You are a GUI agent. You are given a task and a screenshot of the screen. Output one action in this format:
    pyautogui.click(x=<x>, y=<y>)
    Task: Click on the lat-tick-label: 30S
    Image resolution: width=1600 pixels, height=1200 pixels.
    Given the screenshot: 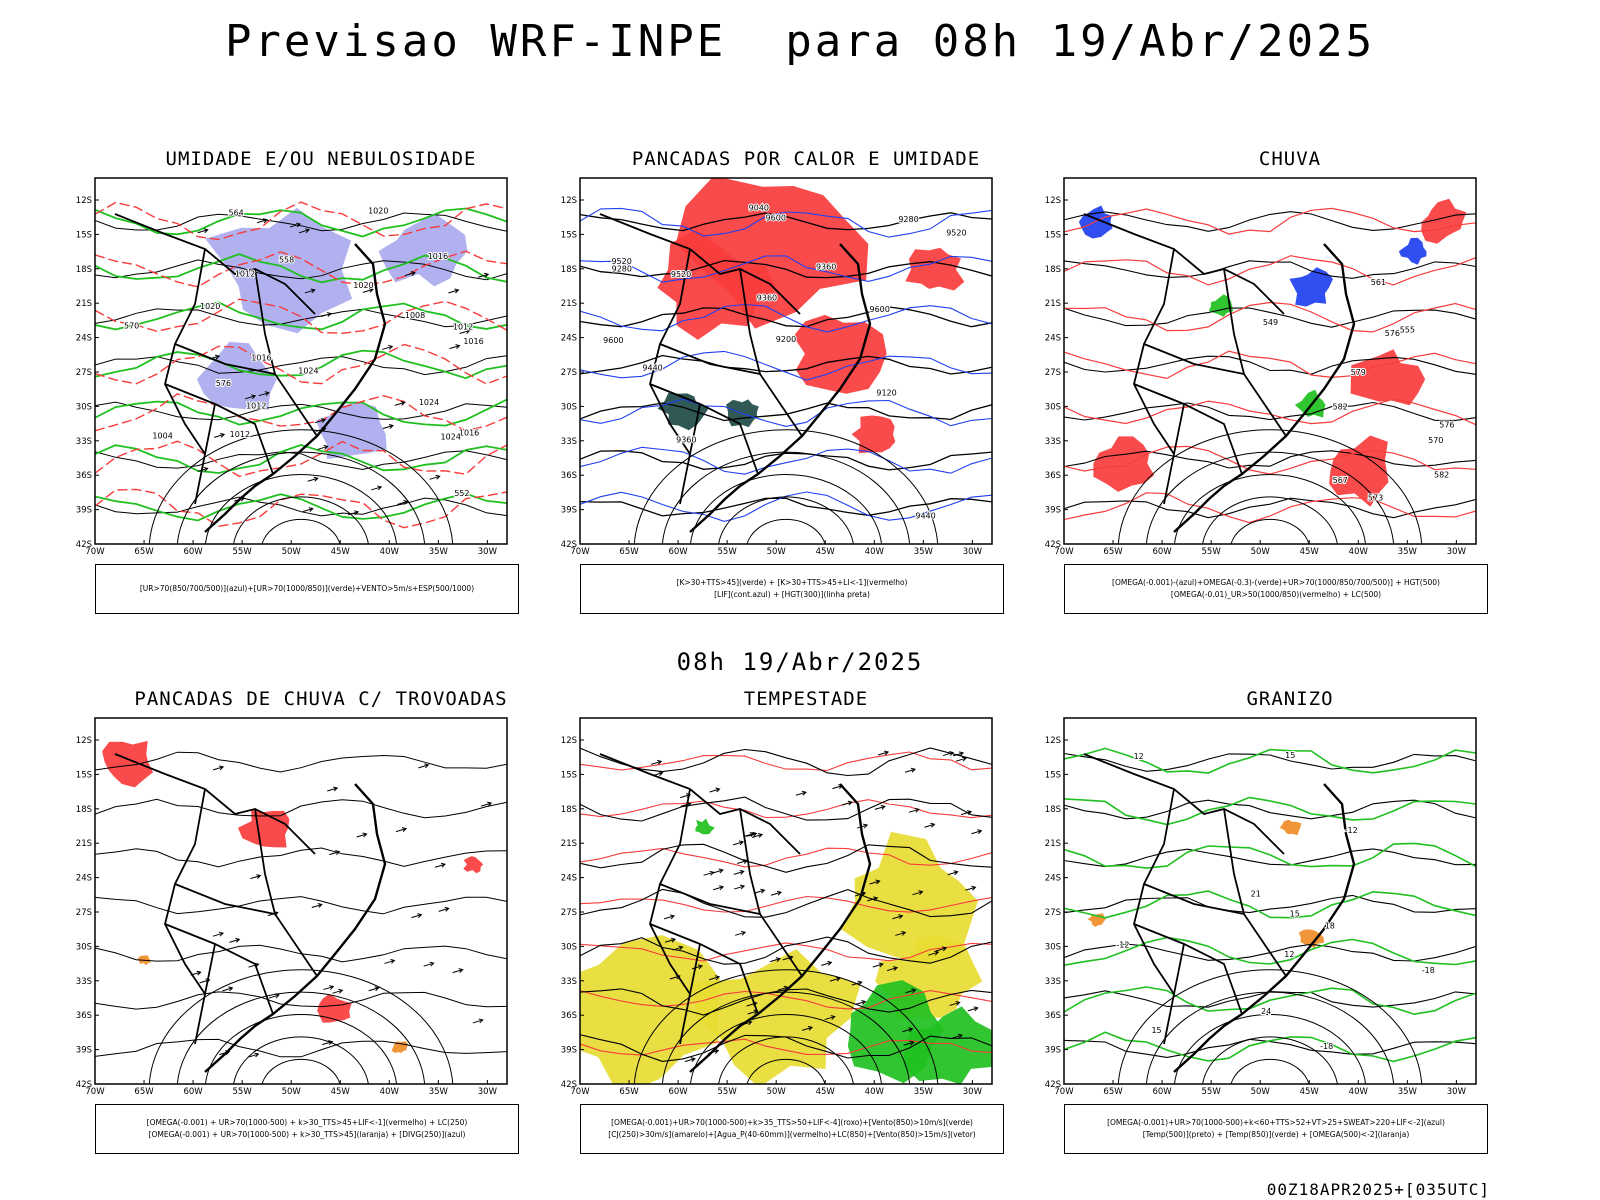 What is the action you would take?
    pyautogui.click(x=1053, y=407)
    